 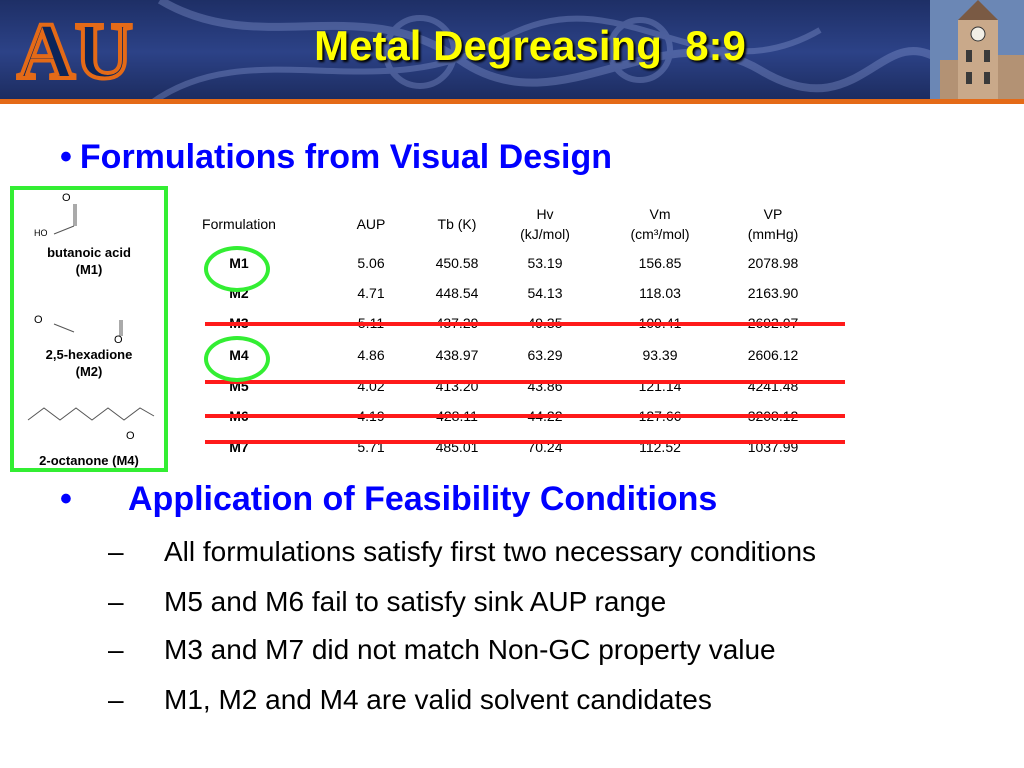 What do you see at coordinates (977, 49) in the screenshot?
I see `clock-tower-icon` at bounding box center [977, 49].